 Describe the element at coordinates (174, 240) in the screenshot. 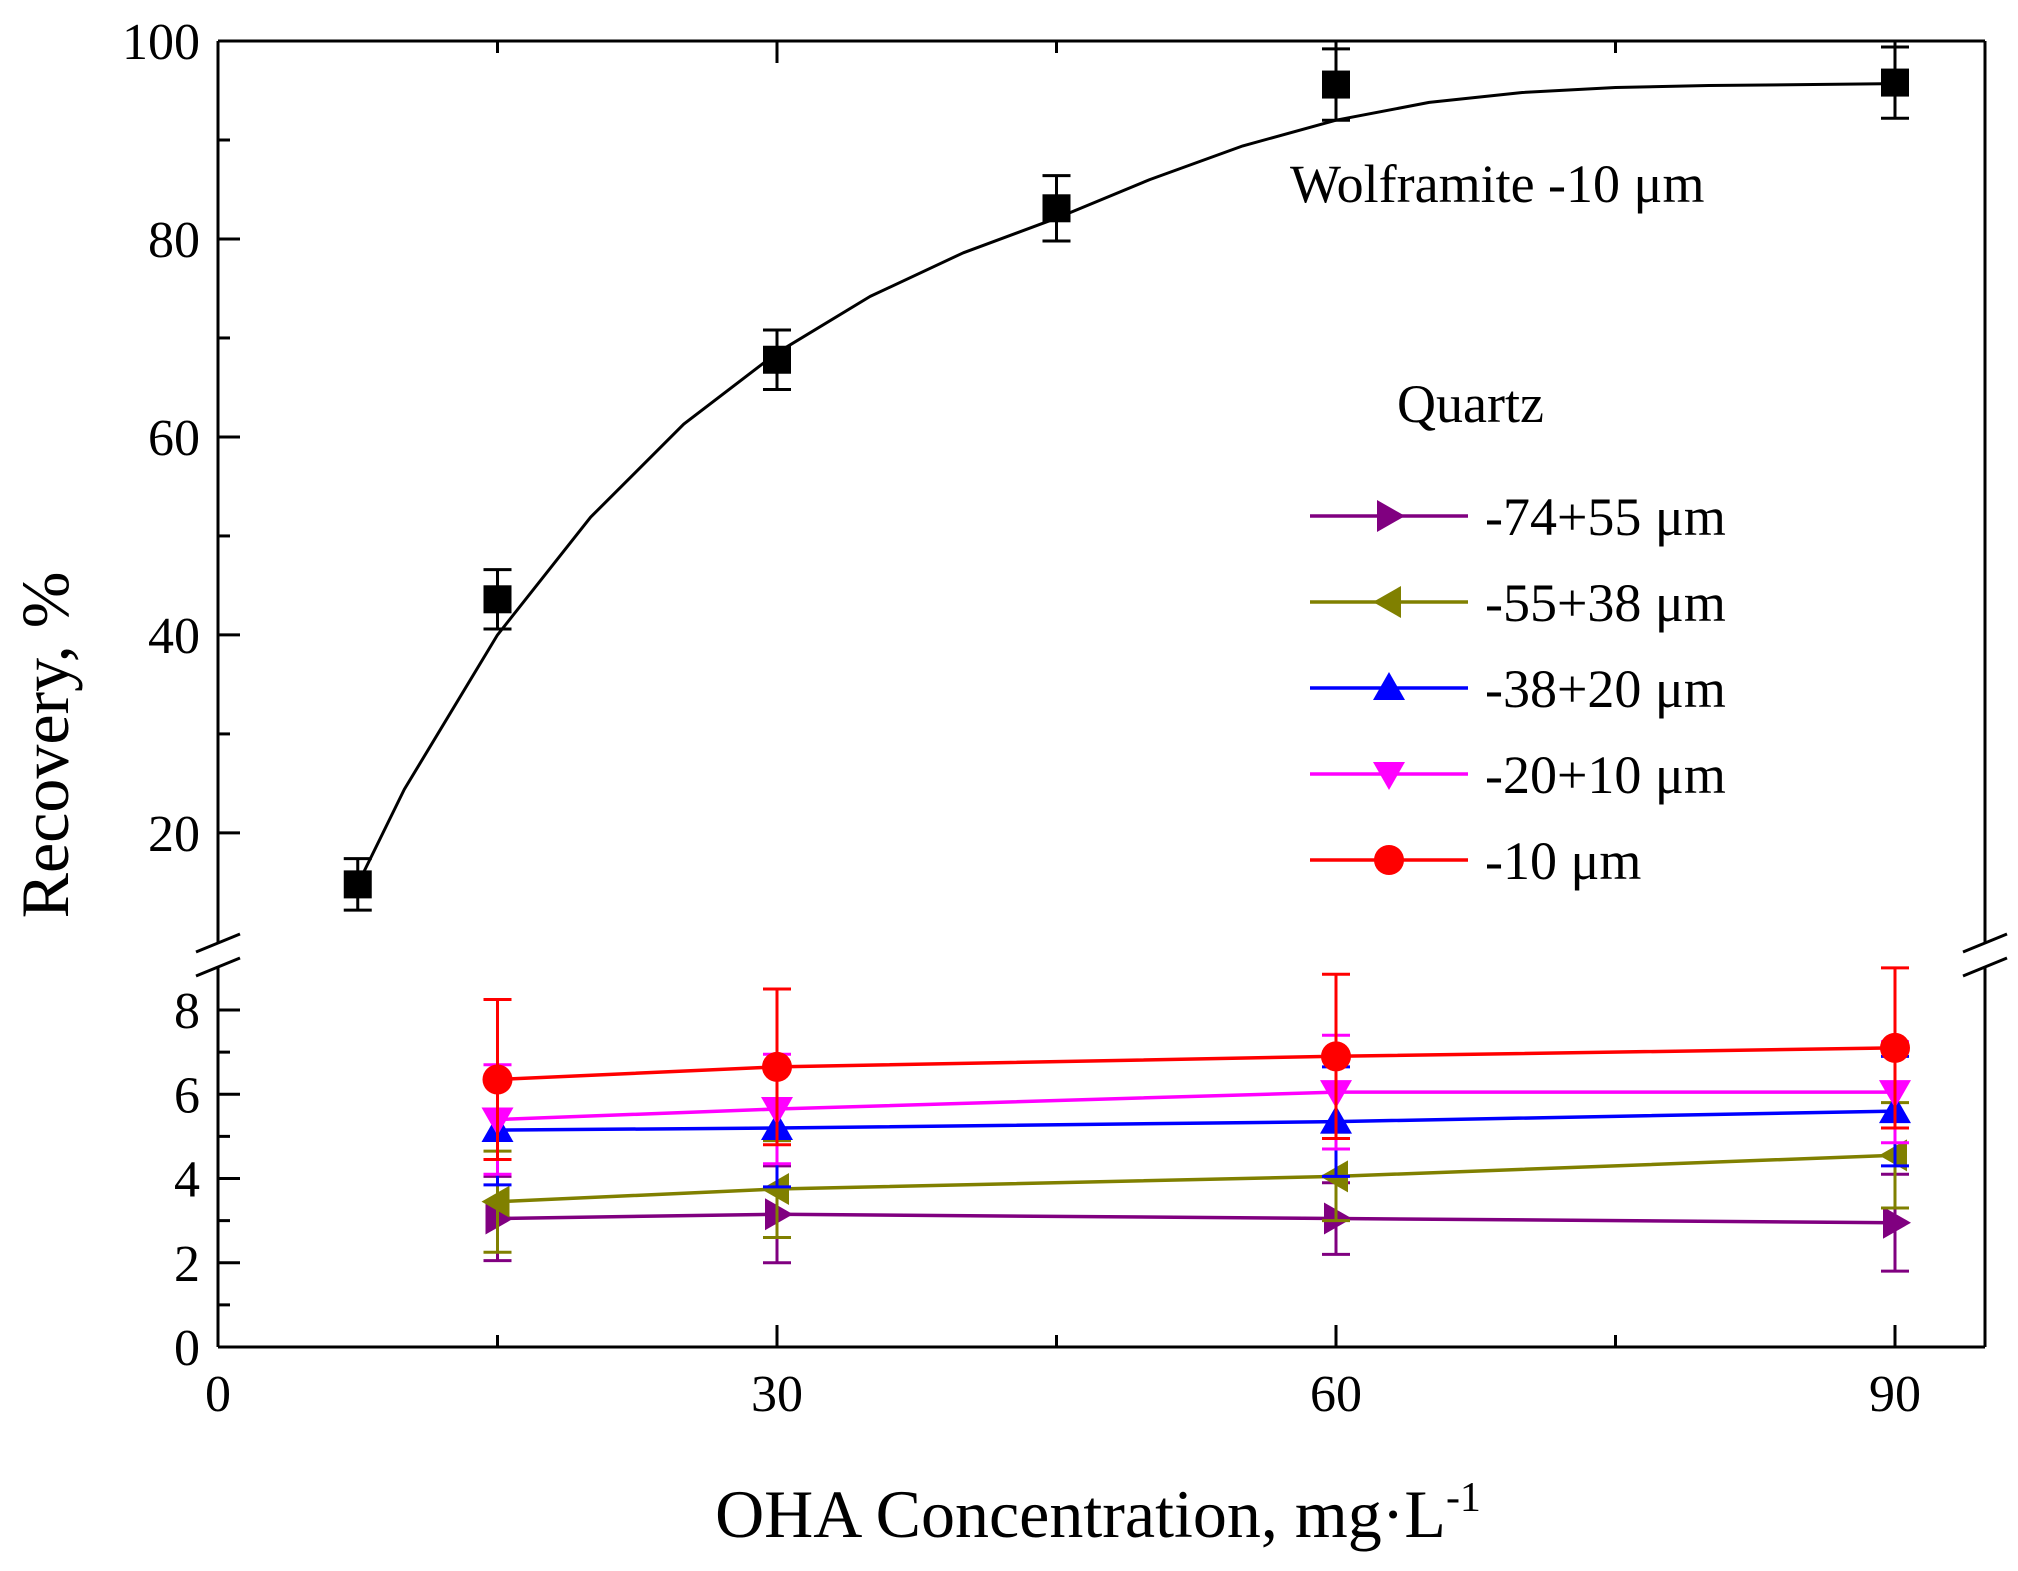

I see `y-upper-tick-label: 80` at that location.